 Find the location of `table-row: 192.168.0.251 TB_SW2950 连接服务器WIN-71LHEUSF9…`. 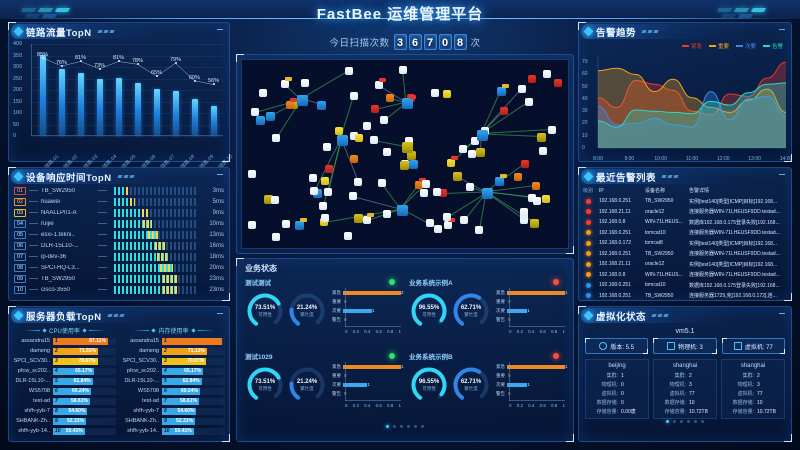

table-row: 192.168.0.251 TB_SW2950 连接服务器WIN-71LHEUSF9… is located at coordinates (685, 254).